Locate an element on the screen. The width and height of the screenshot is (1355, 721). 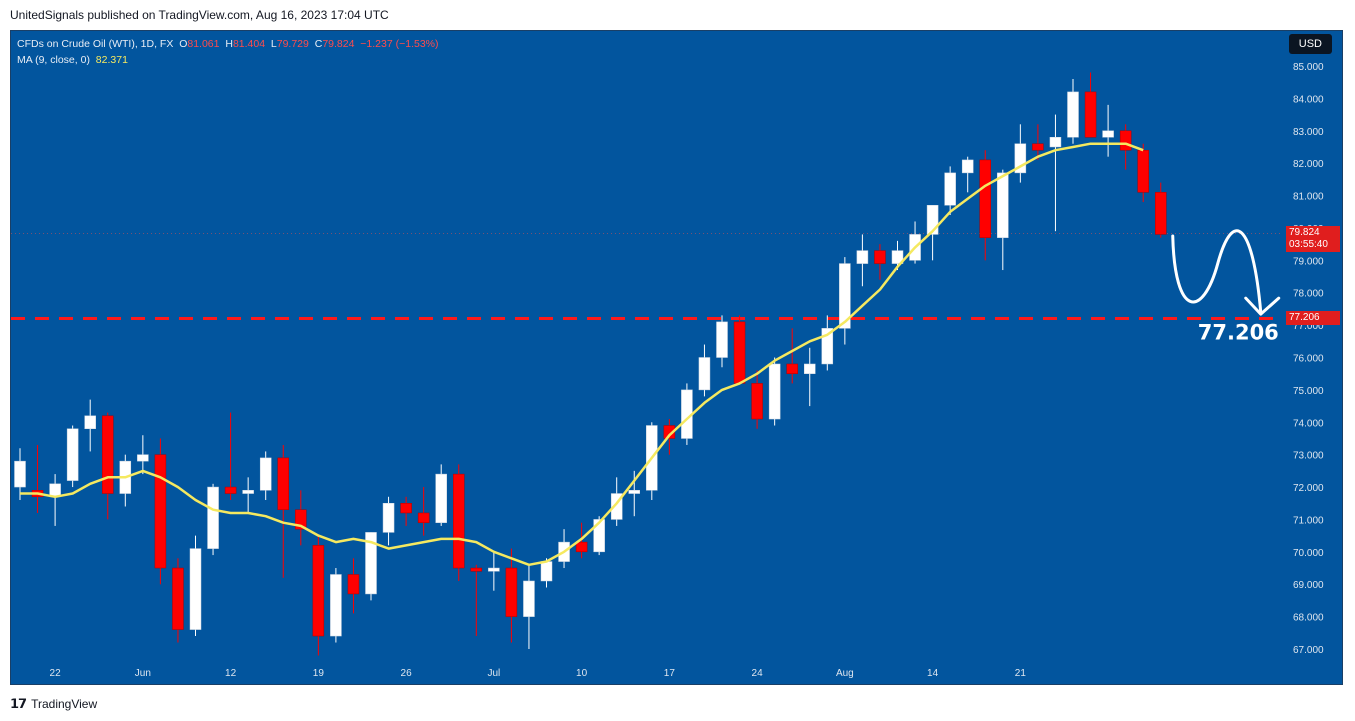
footer-brand: TradingView is located at coordinates (64, 704).